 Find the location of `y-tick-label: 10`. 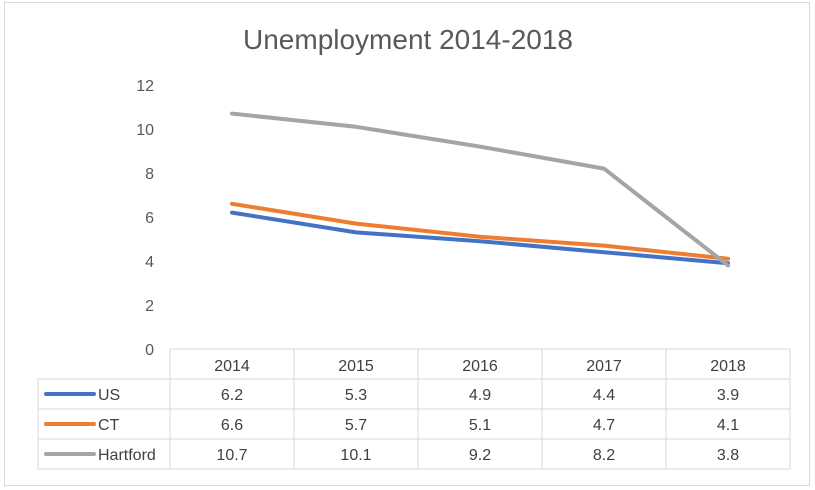

y-tick-label: 10 is located at coordinates (145, 130).